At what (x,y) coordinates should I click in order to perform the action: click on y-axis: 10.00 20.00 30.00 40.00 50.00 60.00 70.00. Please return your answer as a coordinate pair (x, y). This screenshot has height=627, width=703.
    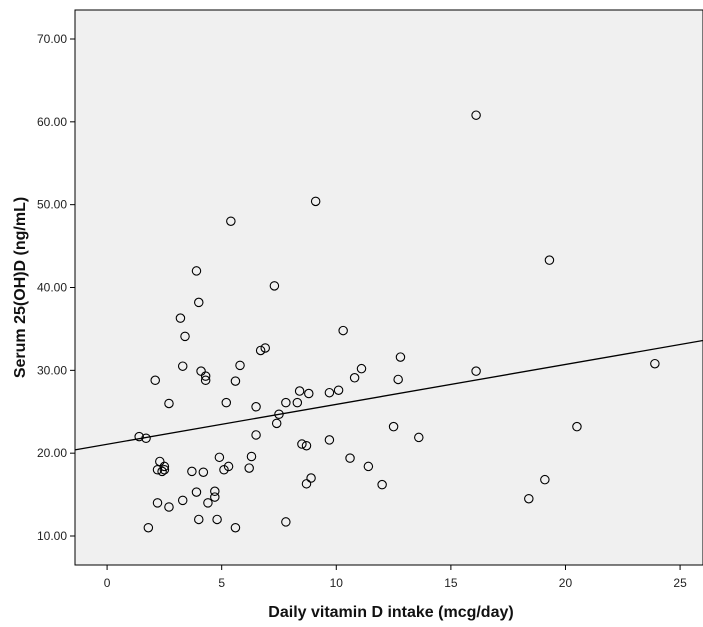
    Looking at the image, I should click on (56, 287).